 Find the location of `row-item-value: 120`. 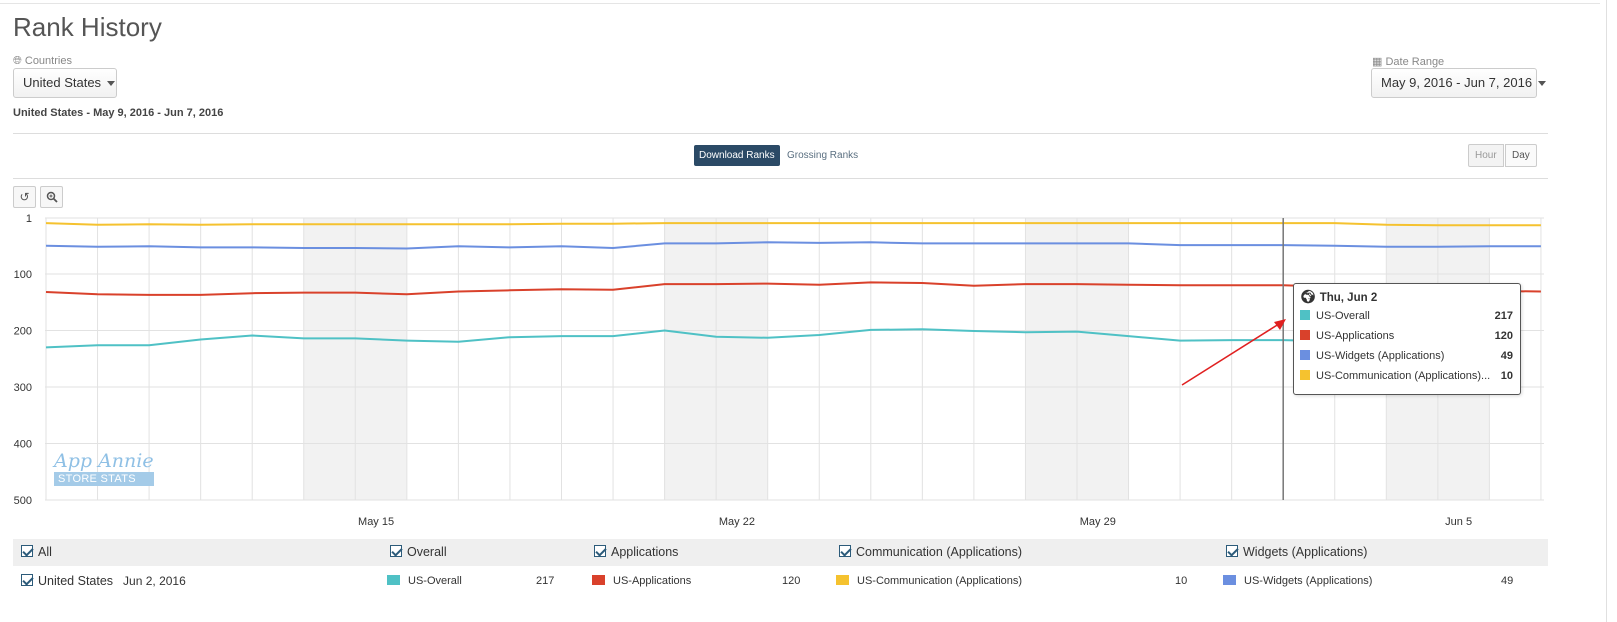

row-item-value: 120 is located at coordinates (791, 581).